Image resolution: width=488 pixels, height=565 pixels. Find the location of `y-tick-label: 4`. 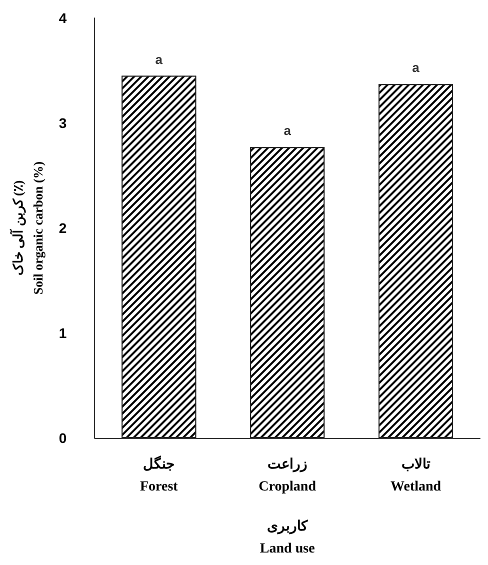

y-tick-label: 4 is located at coordinates (62, 18).